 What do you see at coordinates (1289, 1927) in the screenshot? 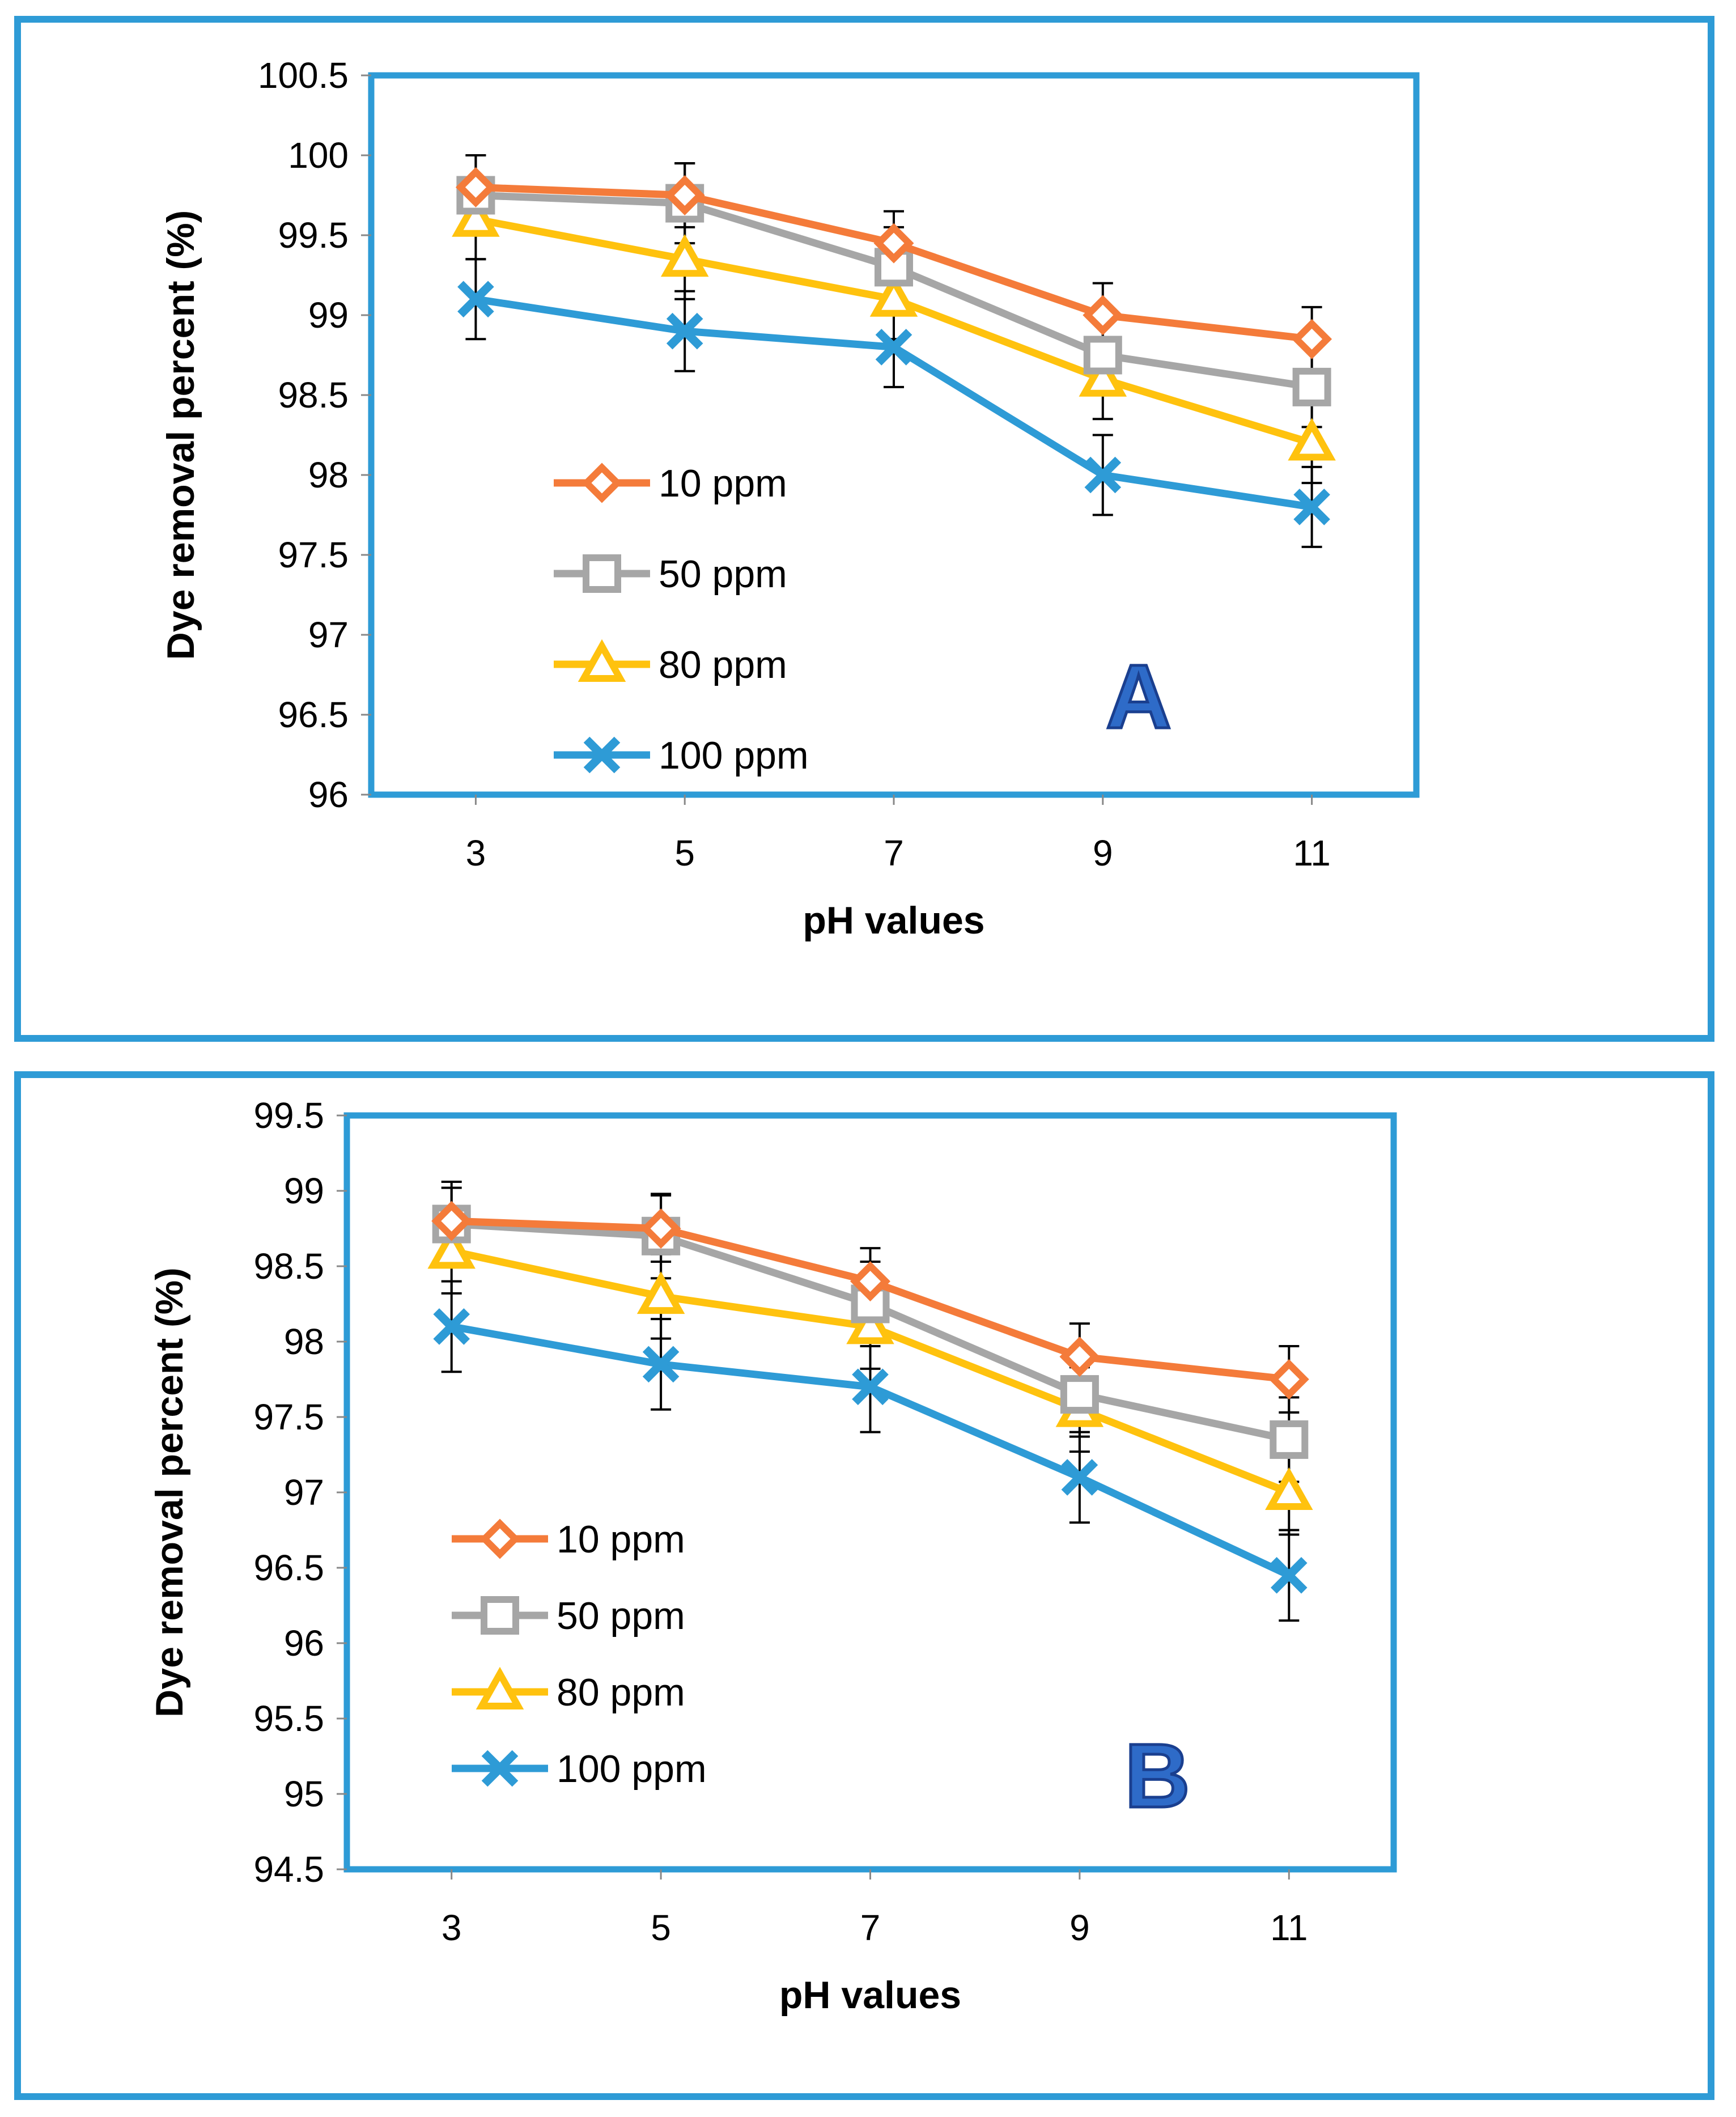
I see `x-tick-label-b: 11` at bounding box center [1289, 1927].